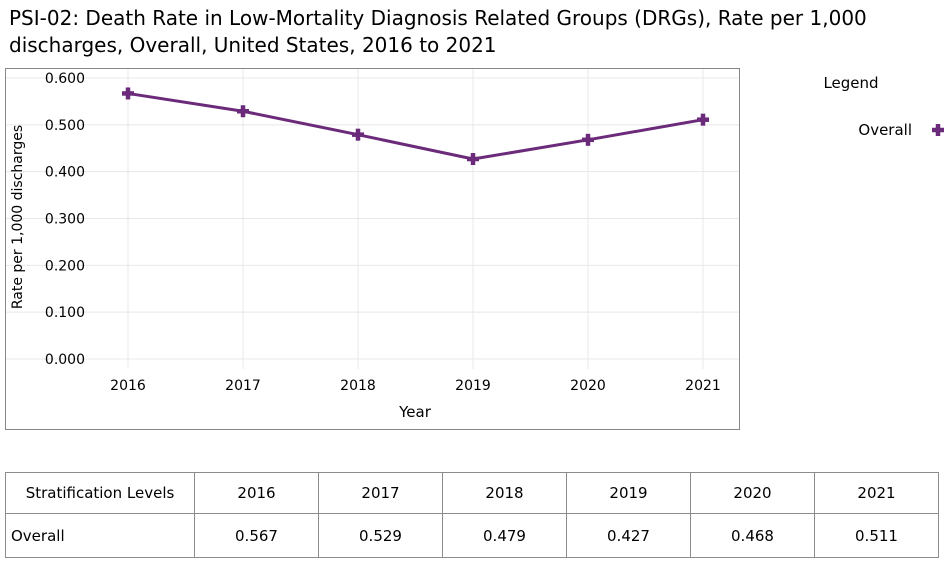 The width and height of the screenshot is (952, 562). What do you see at coordinates (588, 386) in the screenshot?
I see `x-tick-label: 2020` at bounding box center [588, 386].